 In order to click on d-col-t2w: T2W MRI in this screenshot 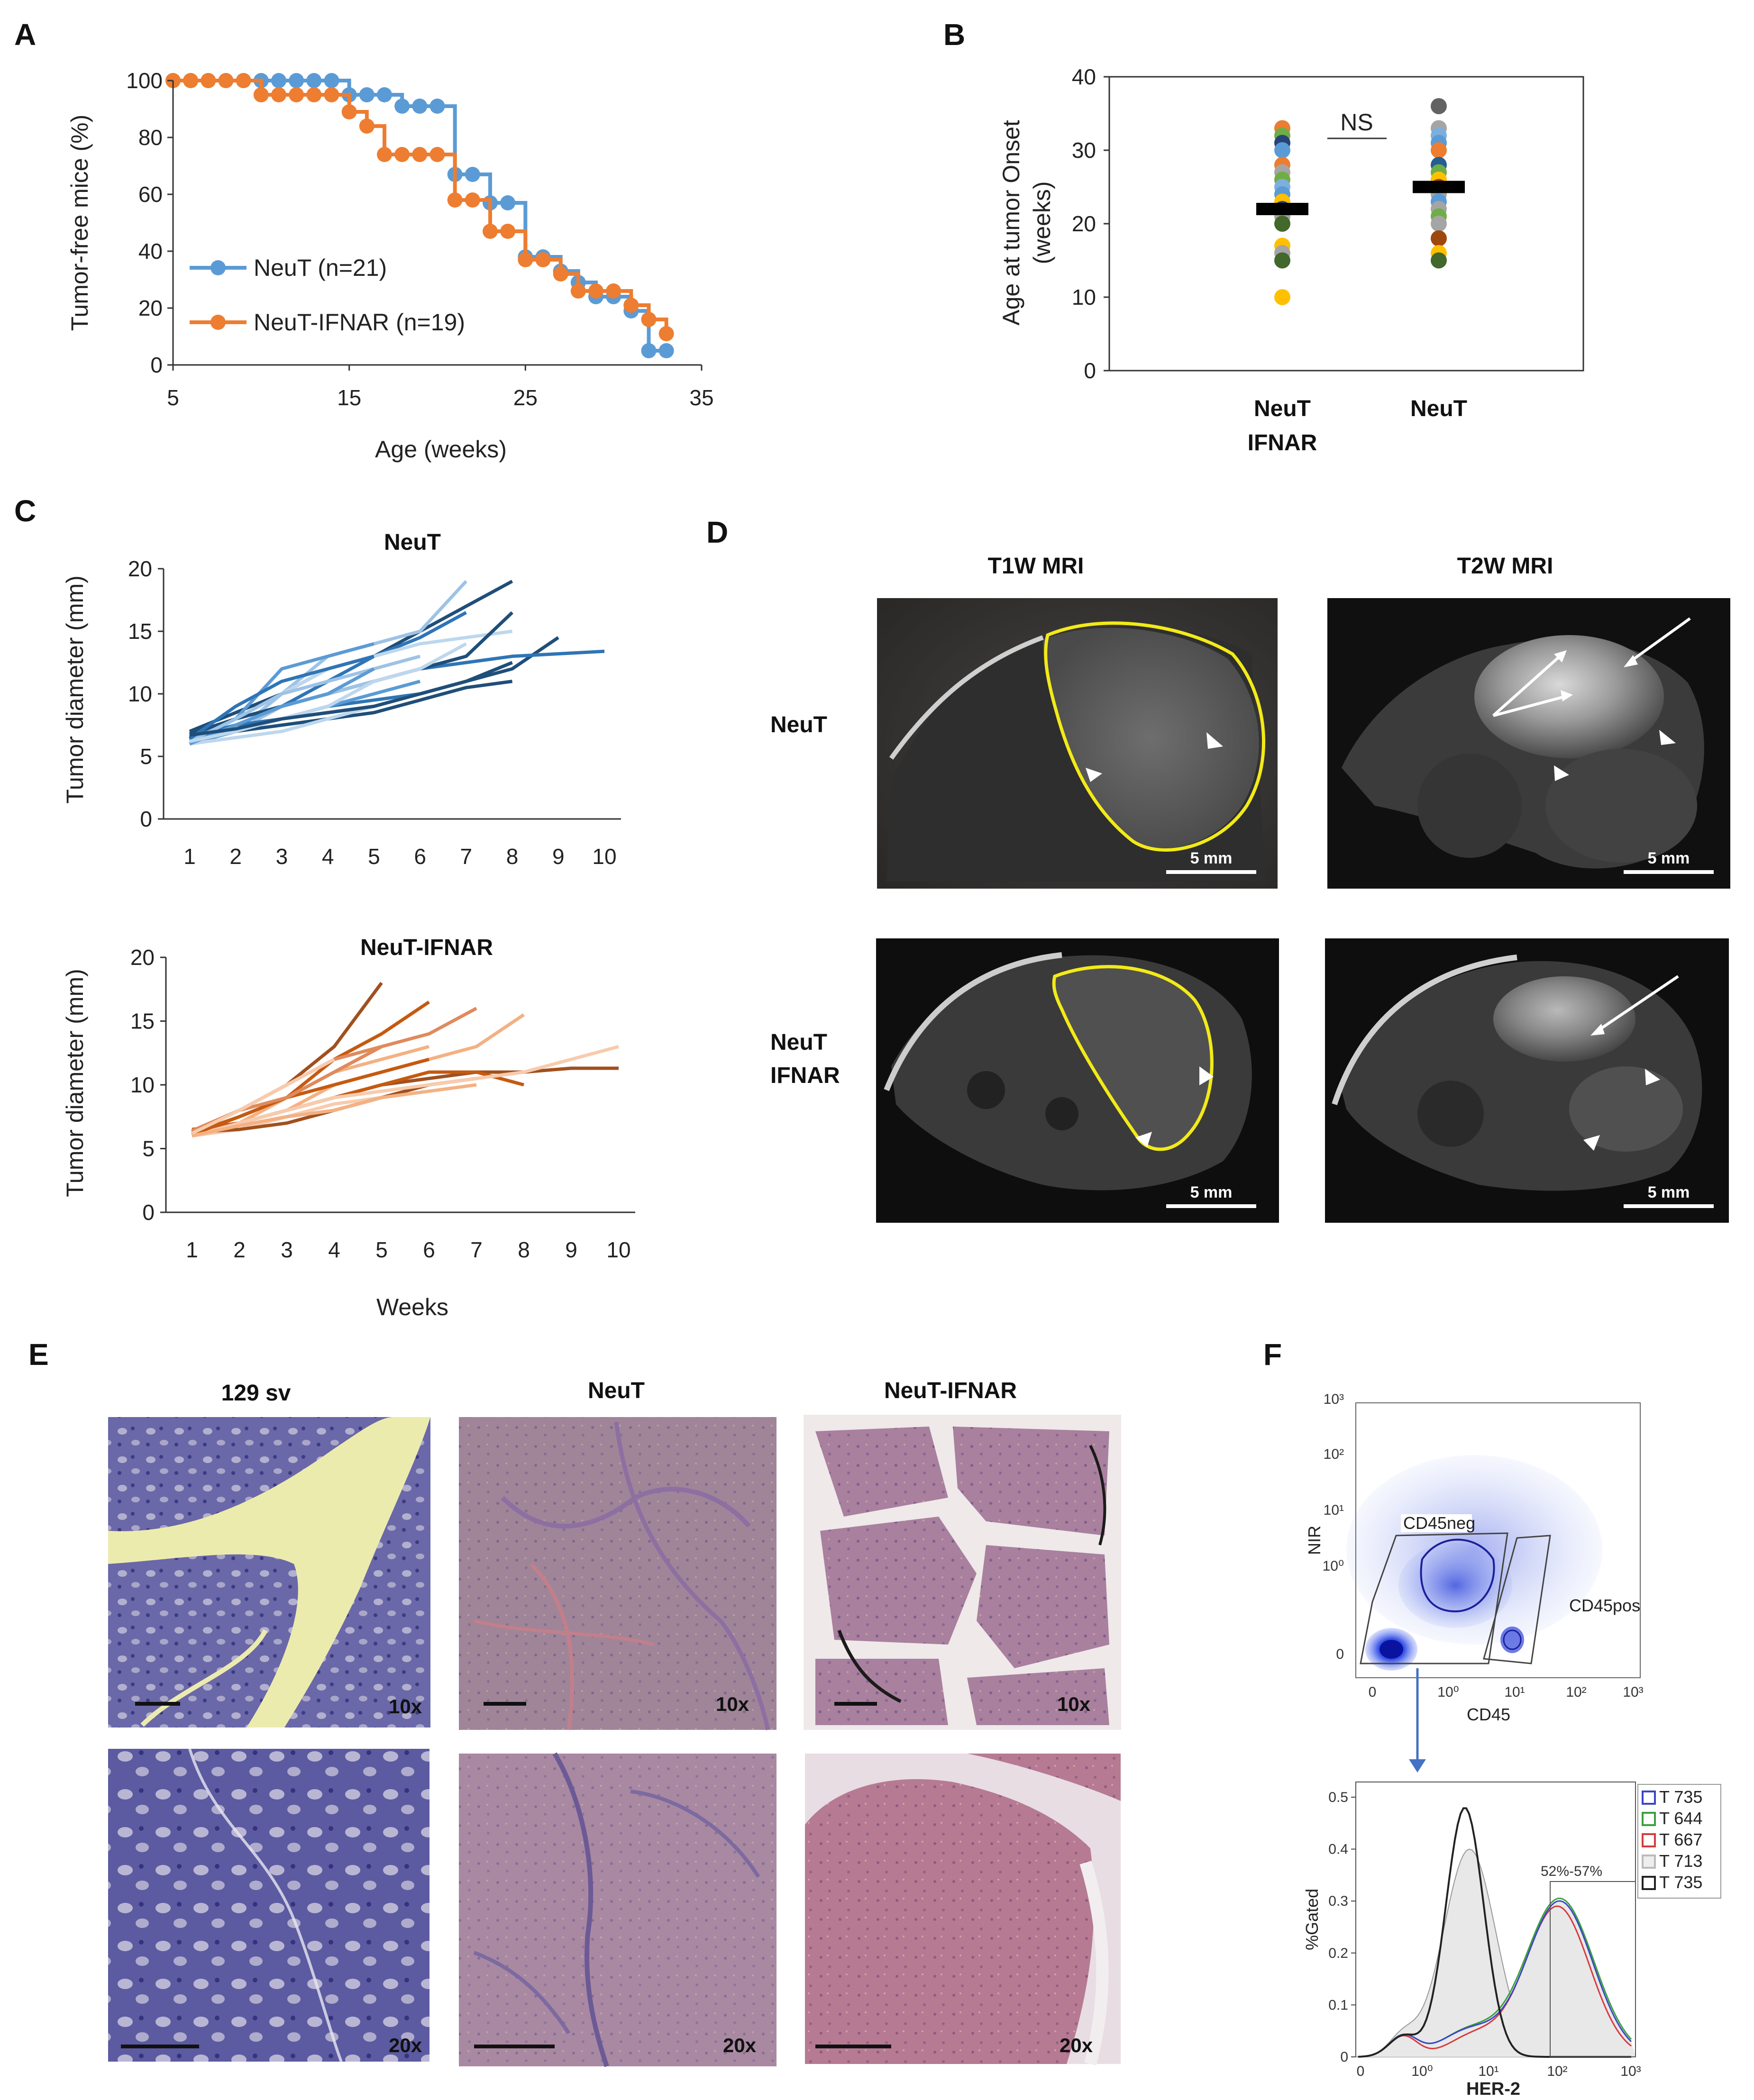, I will do `click(1505, 566)`.